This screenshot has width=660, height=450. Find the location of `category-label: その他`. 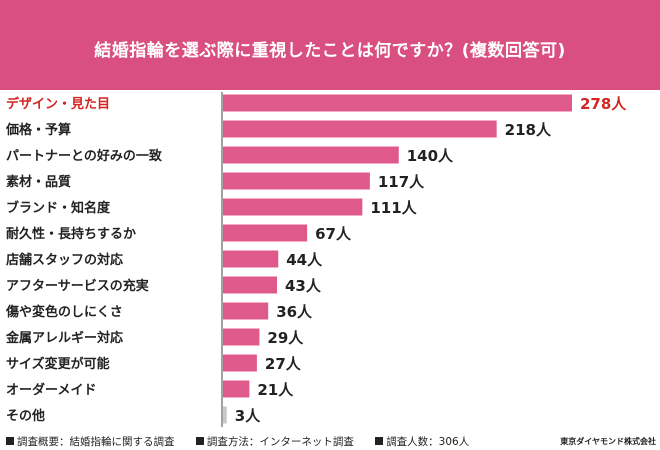

category-label: その他 is located at coordinates (25, 416).